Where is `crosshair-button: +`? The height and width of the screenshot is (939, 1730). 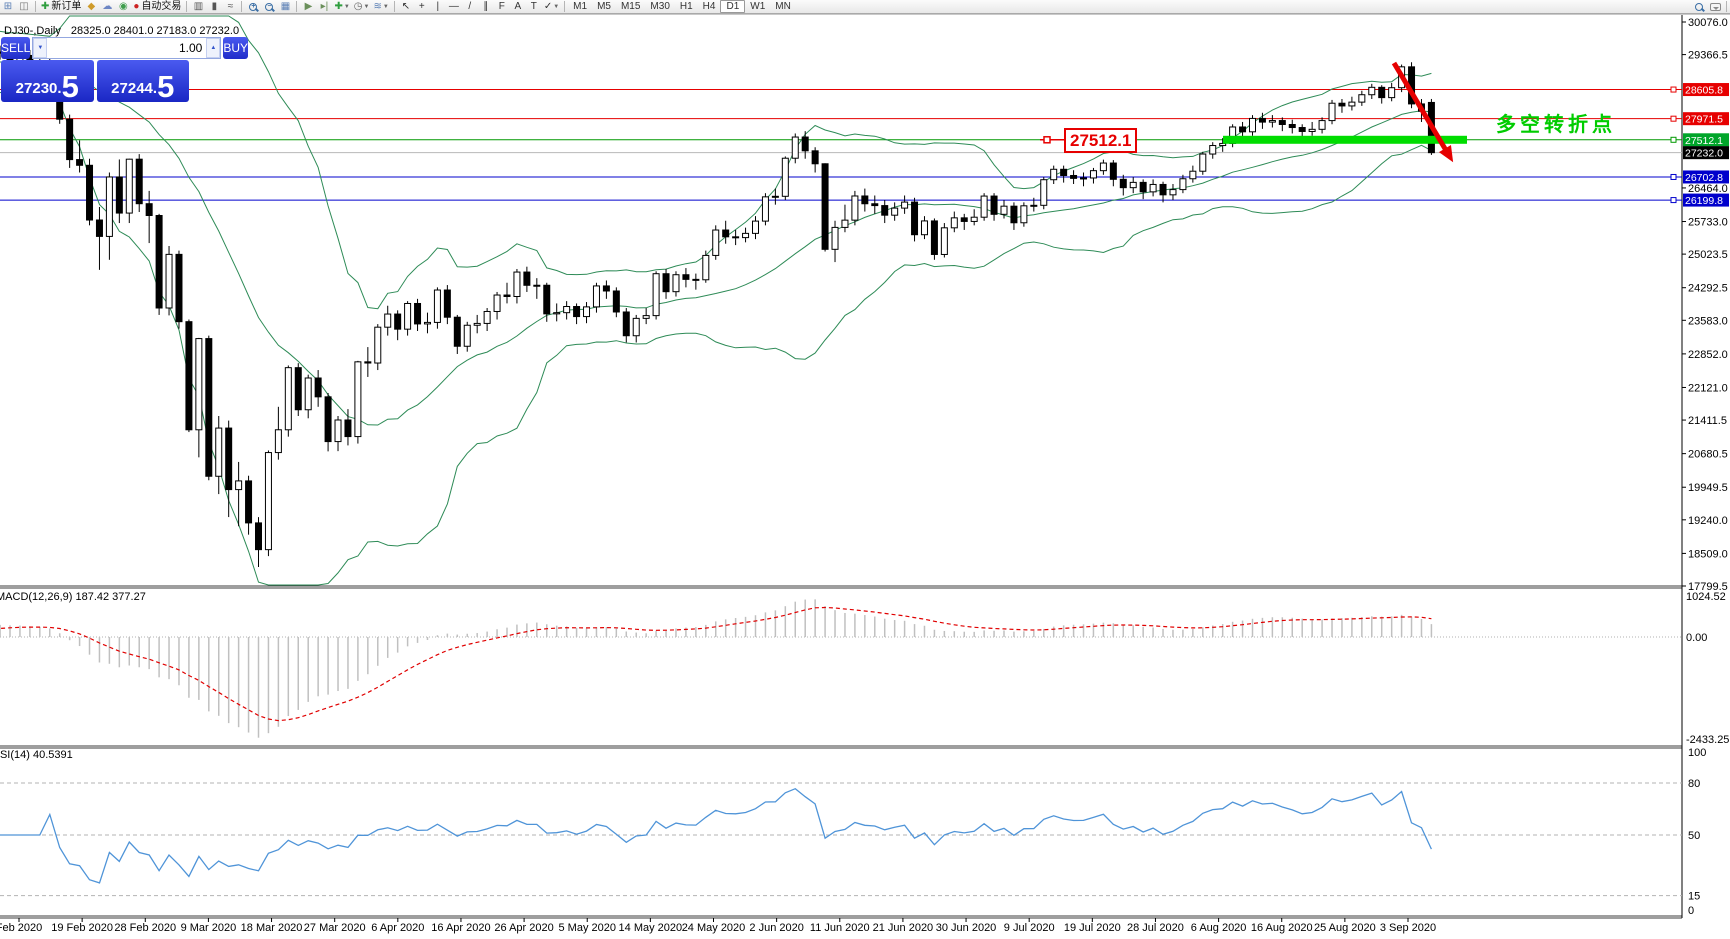
crosshair-button: + is located at coordinates (421, 6).